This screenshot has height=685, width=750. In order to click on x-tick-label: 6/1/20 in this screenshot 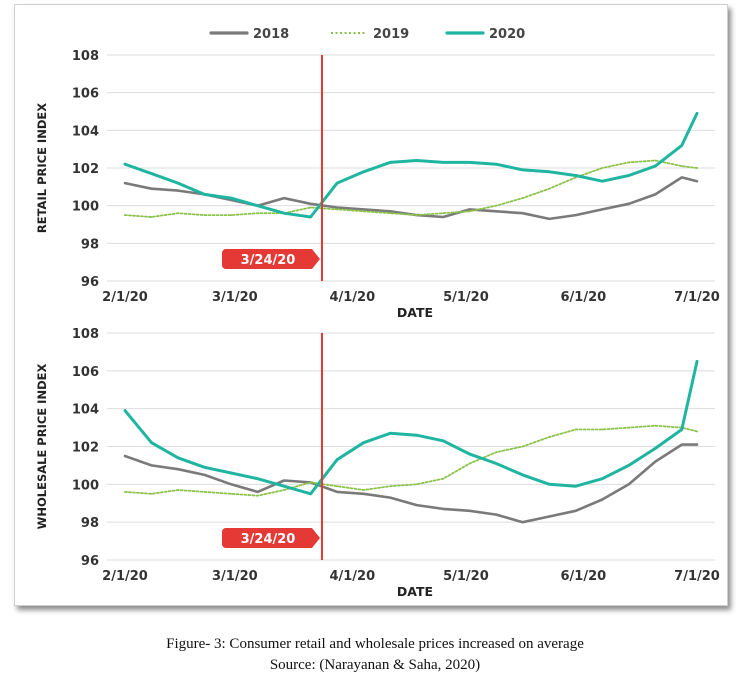, I will do `click(584, 576)`.